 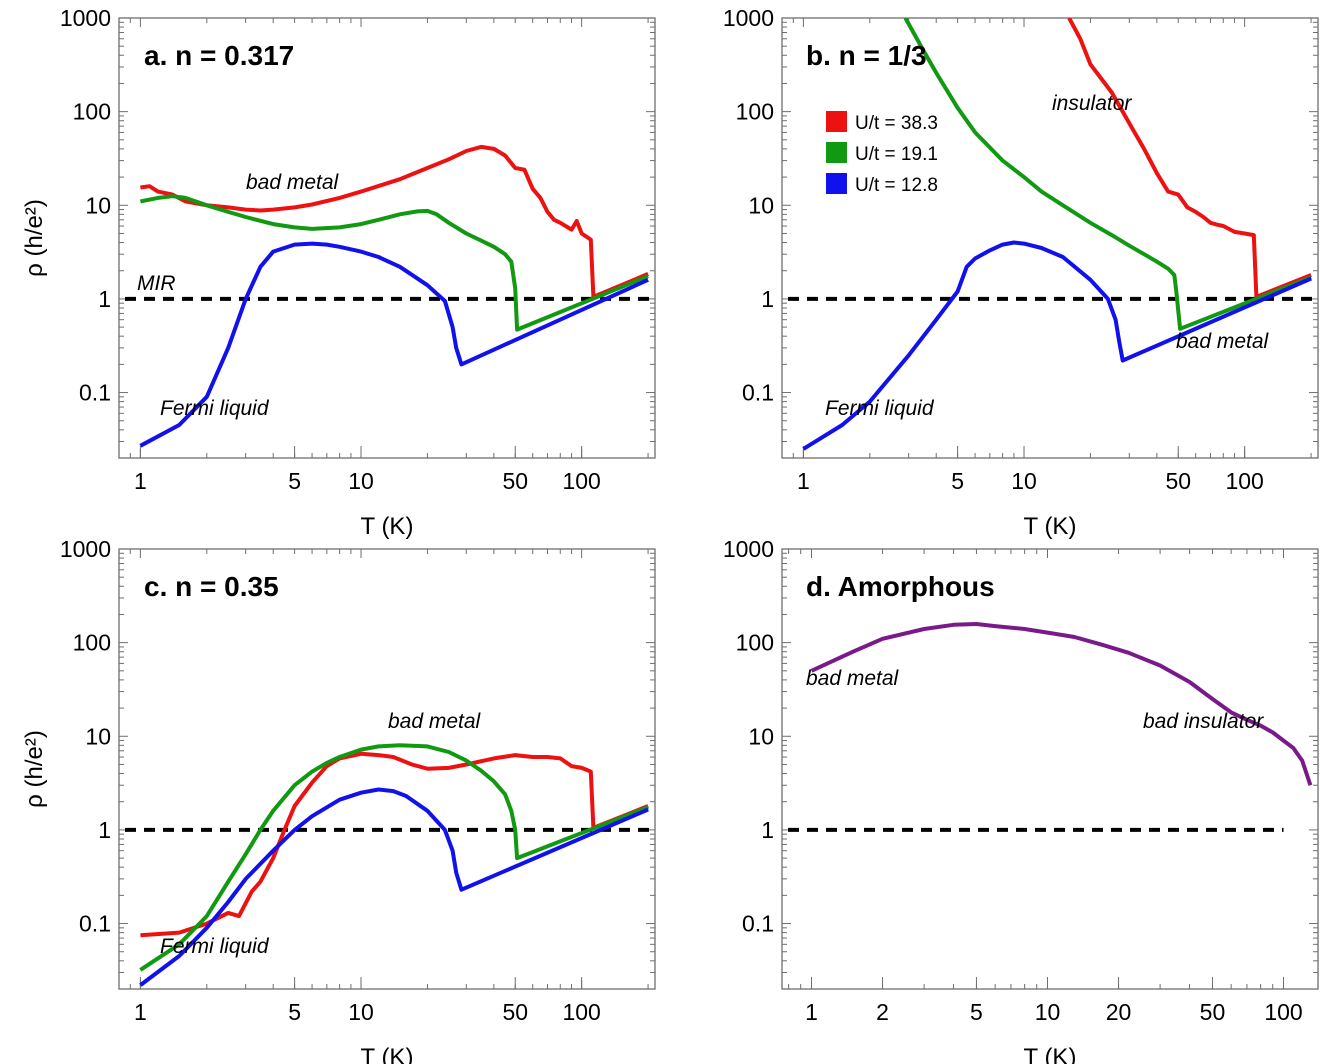 I want to click on annotation-label: bad insulator, so click(x=1203, y=721).